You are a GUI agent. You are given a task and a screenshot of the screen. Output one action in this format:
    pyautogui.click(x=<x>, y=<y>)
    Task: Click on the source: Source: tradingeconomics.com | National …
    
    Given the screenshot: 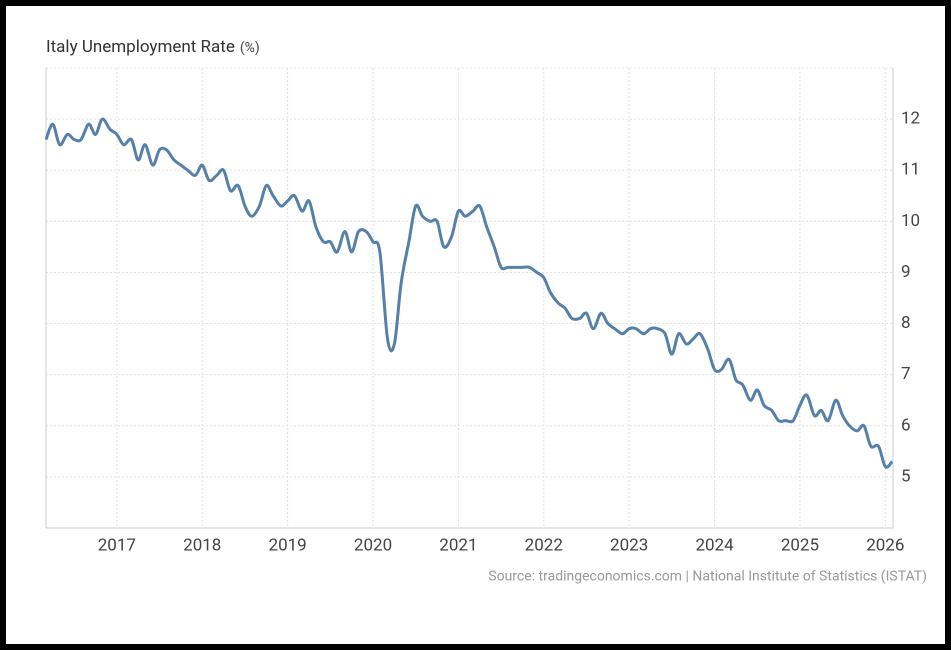 What is the action you would take?
    pyautogui.click(x=707, y=577)
    